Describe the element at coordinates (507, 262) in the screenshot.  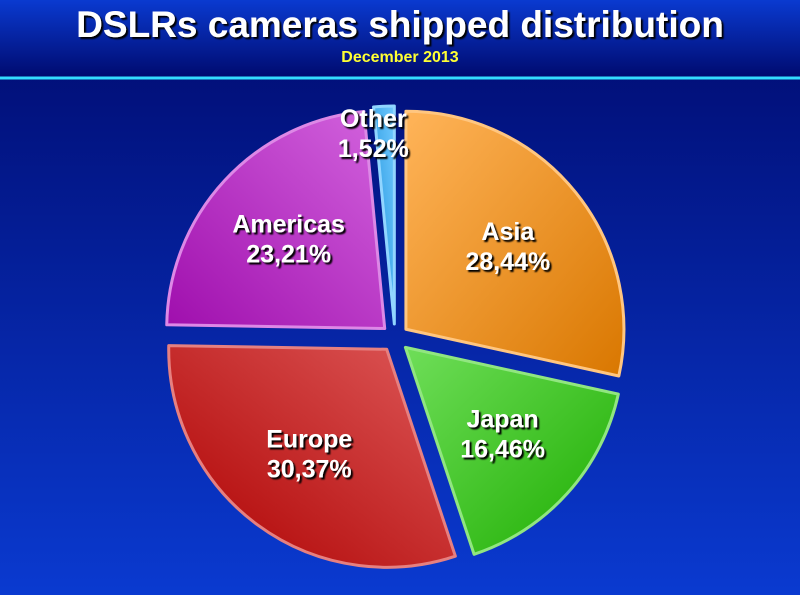
I see `slice-value-label: 28,44%` at that location.